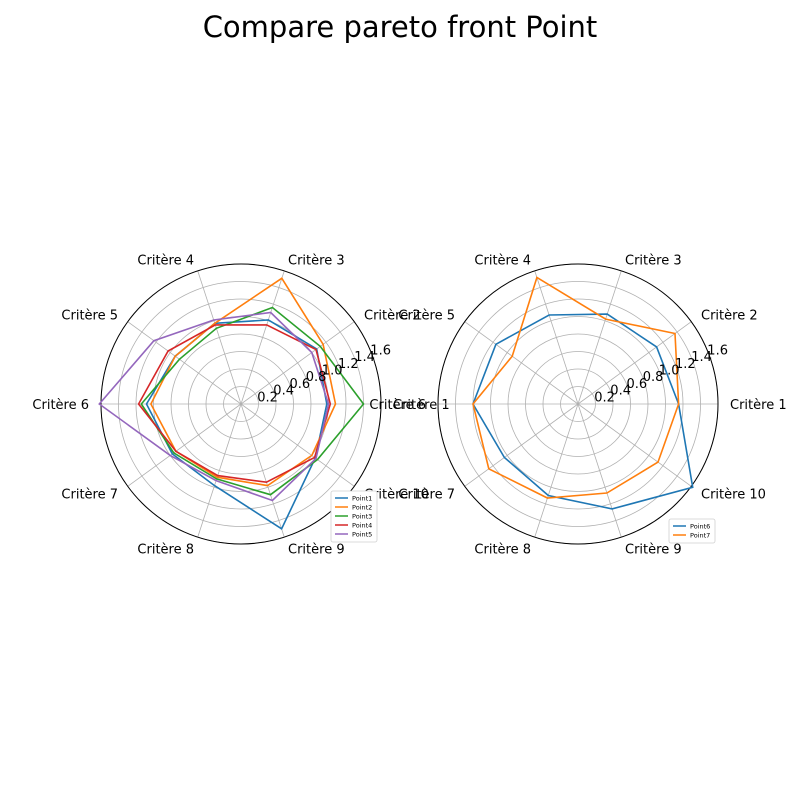  Describe the element at coordinates (700, 536) in the screenshot. I see `legend-label: Point7` at that location.